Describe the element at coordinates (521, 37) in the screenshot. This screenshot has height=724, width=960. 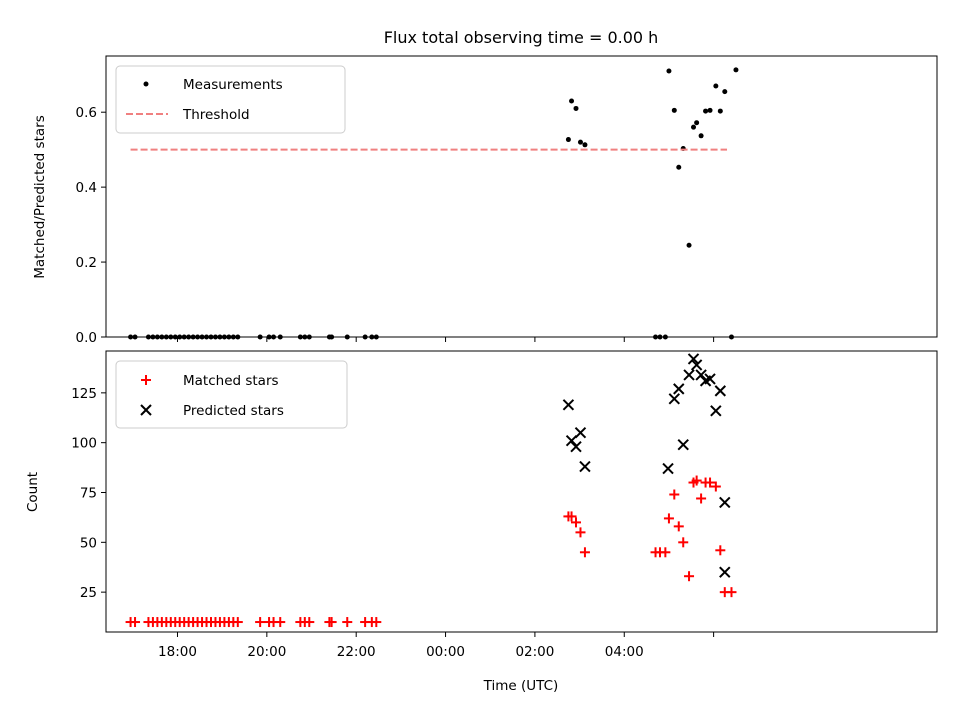
I see `chart-title: Flux total observing time = 0.00 h` at that location.